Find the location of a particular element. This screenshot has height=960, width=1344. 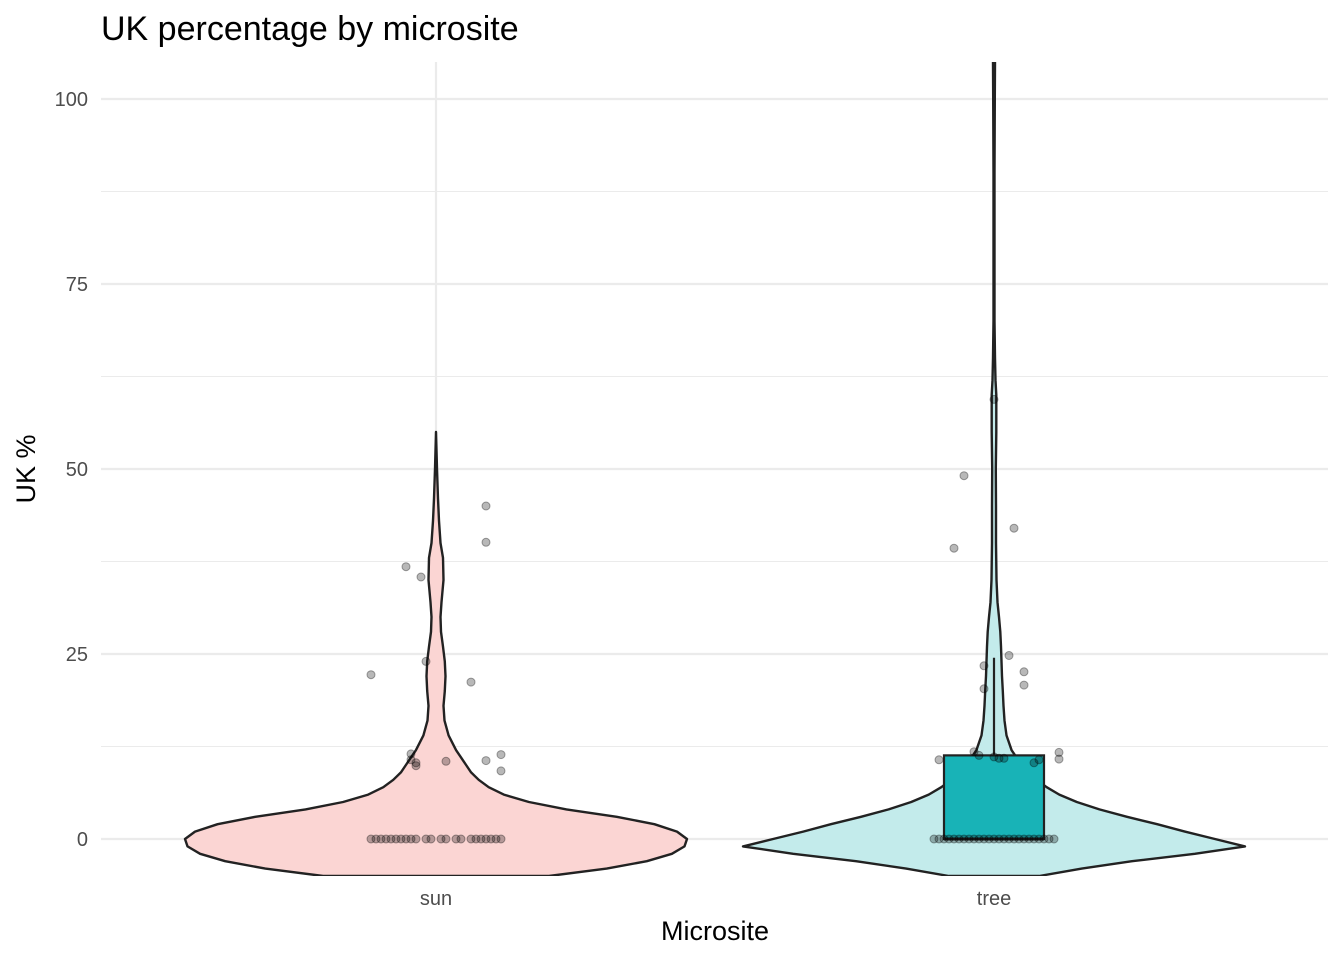

y-tick-label: 100 is located at coordinates (71, 100).